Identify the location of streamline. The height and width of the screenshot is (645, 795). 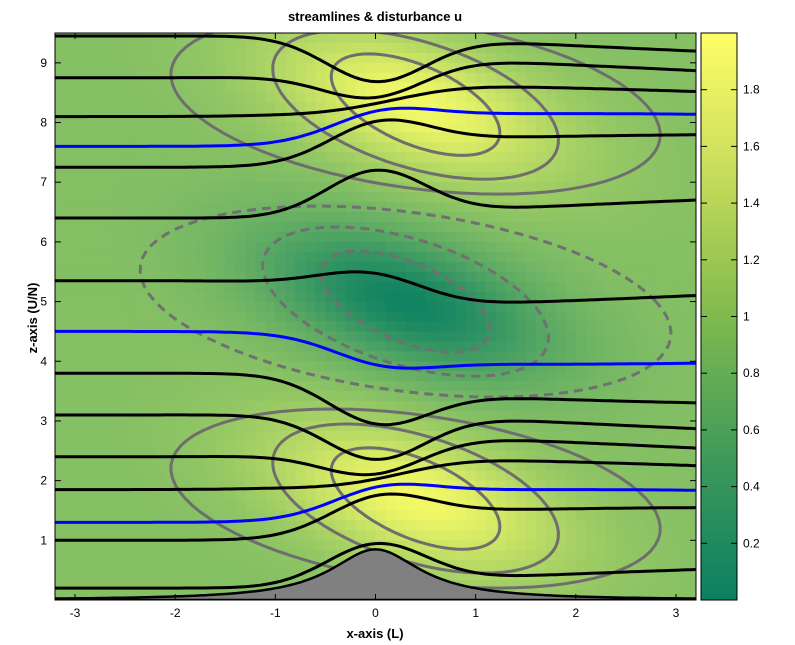
(375, 399).